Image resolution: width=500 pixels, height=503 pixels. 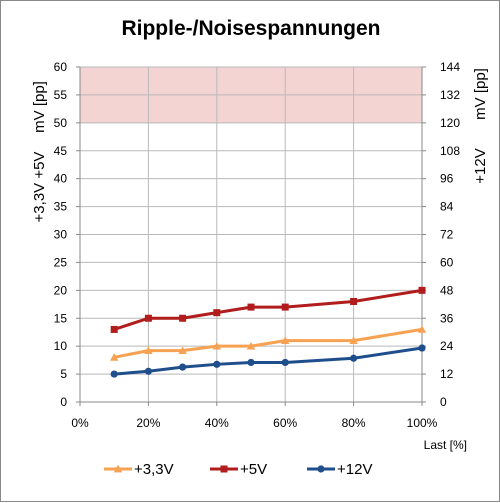 I want to click on x-tick-label: 0%, so click(x=80, y=423).